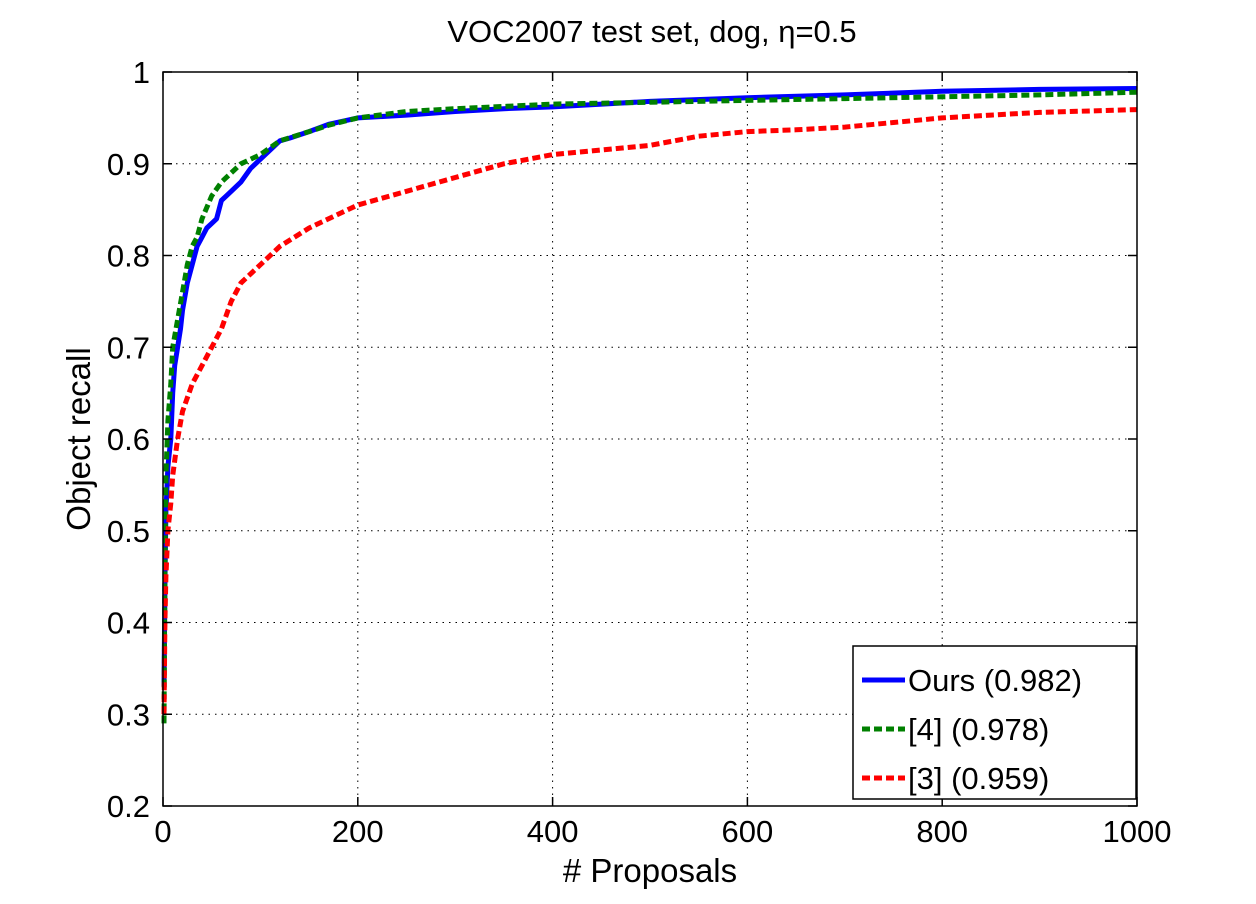  I want to click on y-tick-label: 0.8, so click(128, 256).